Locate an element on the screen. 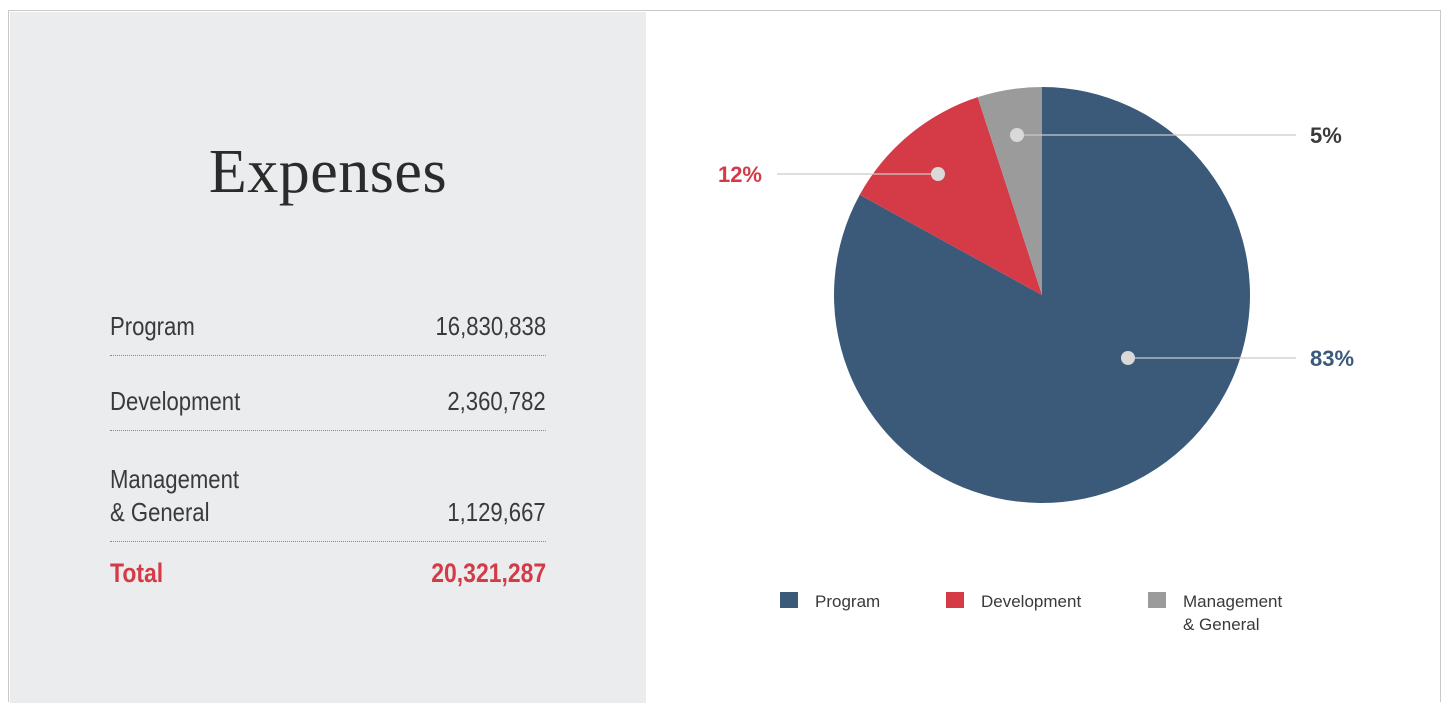 The width and height of the screenshot is (1449, 703). pie-slice-management-general is located at coordinates (1009, 191).